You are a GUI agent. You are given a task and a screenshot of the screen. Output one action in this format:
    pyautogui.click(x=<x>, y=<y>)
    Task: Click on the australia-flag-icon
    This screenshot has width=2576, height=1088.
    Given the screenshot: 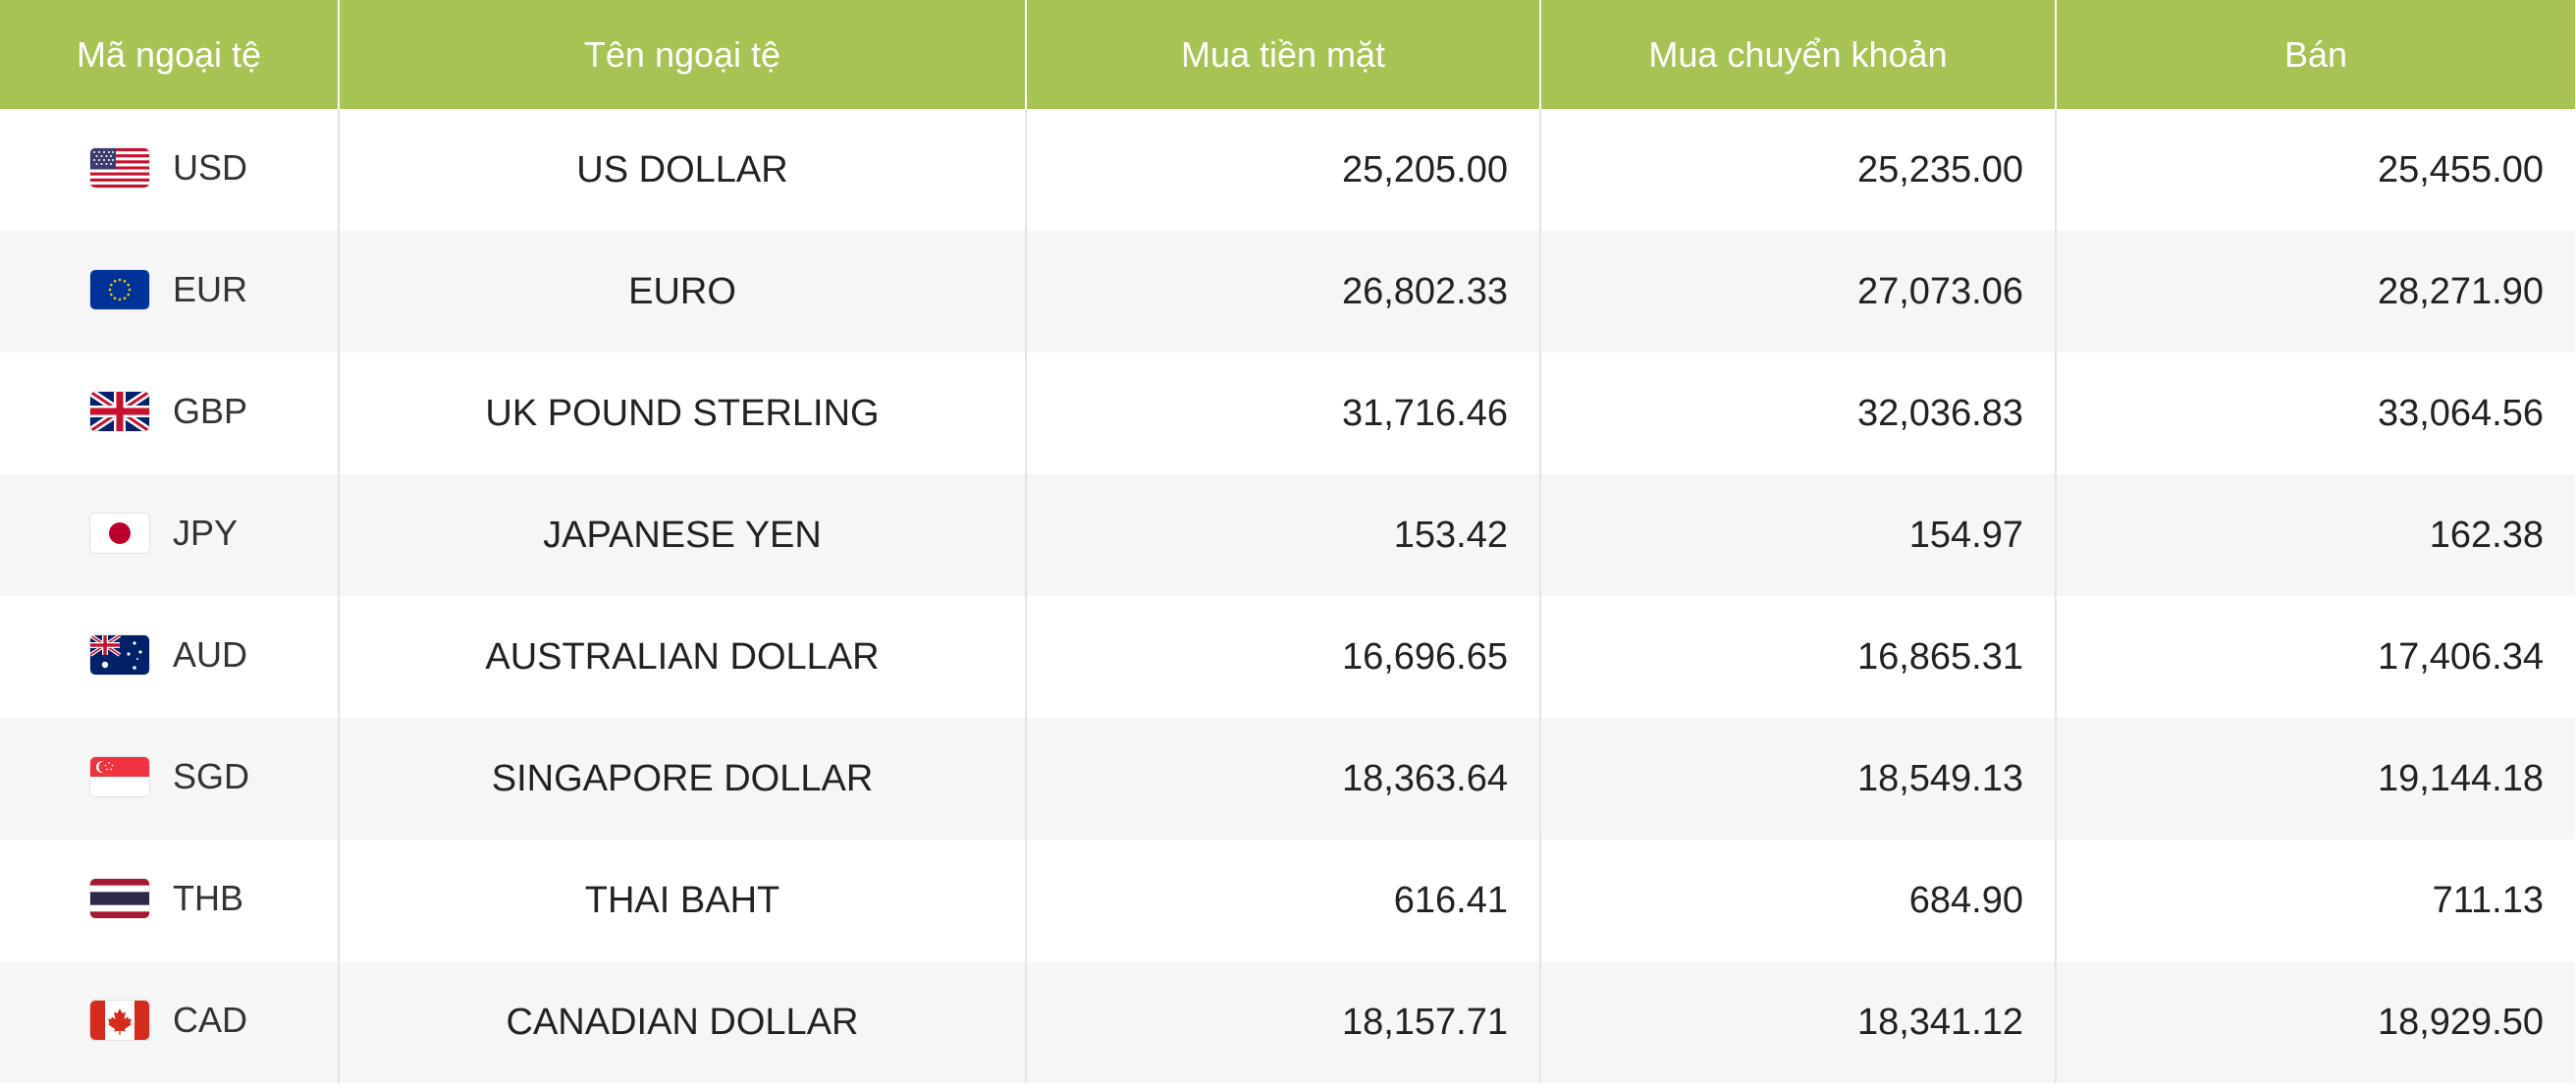 What is the action you would take?
    pyautogui.click(x=119, y=655)
    